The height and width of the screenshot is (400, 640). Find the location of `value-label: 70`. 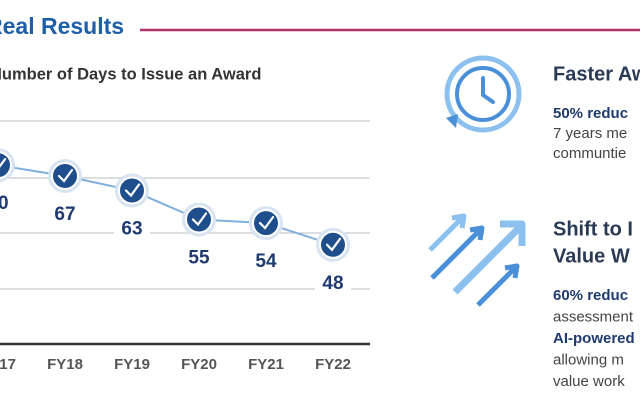

value-label: 70 is located at coordinates (4, 203).